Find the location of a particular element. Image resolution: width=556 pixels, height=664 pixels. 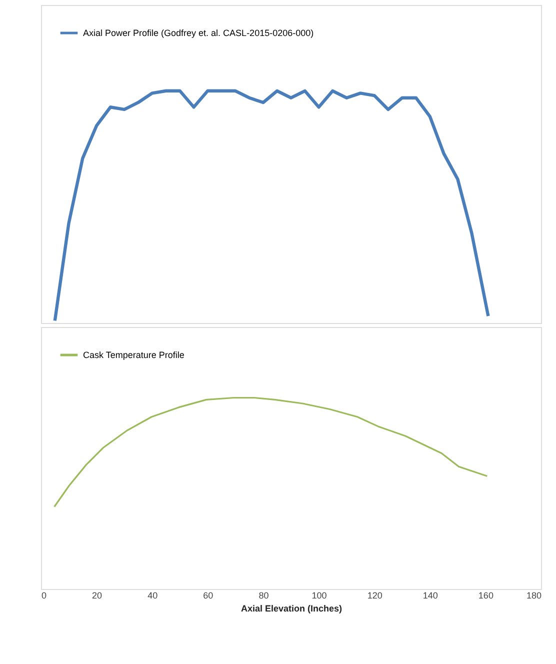

x-tick-label: 60 is located at coordinates (208, 595).